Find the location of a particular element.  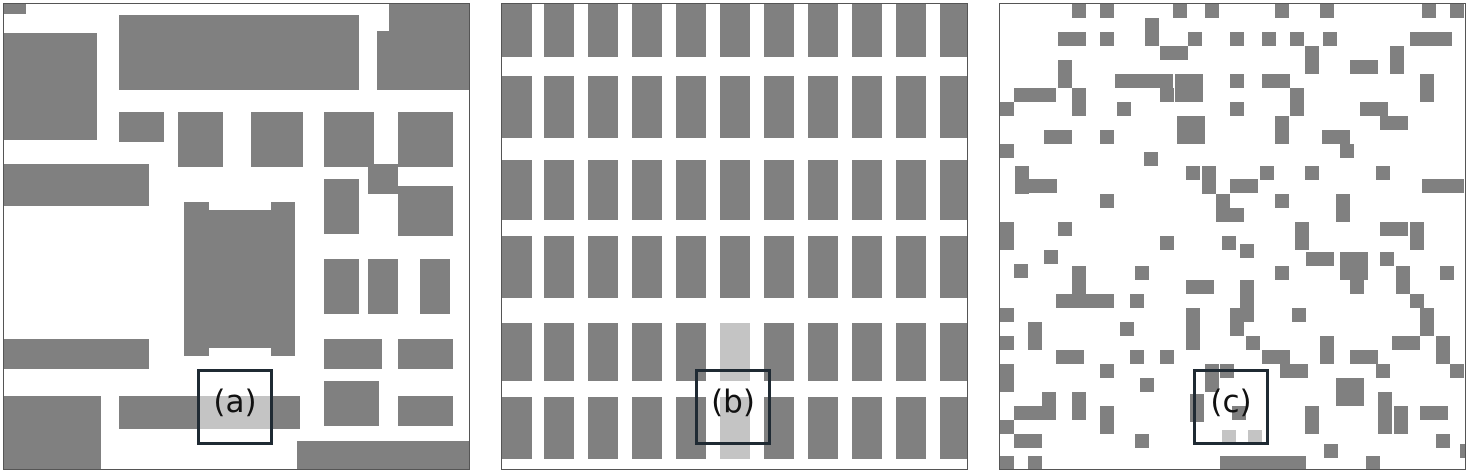

panel-label-box: (c) is located at coordinates (1231, 407).